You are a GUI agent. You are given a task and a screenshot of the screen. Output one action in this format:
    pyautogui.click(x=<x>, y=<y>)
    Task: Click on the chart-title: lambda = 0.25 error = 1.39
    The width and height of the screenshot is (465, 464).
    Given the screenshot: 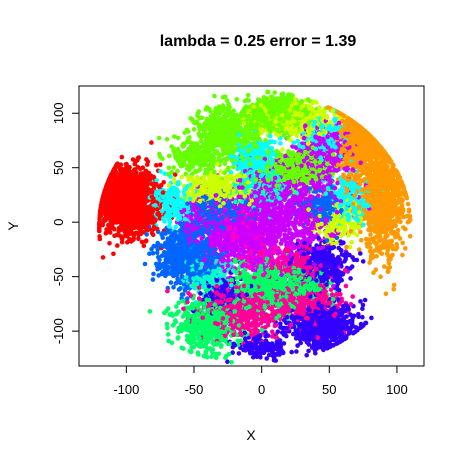 What is the action you would take?
    pyautogui.click(x=258, y=41)
    